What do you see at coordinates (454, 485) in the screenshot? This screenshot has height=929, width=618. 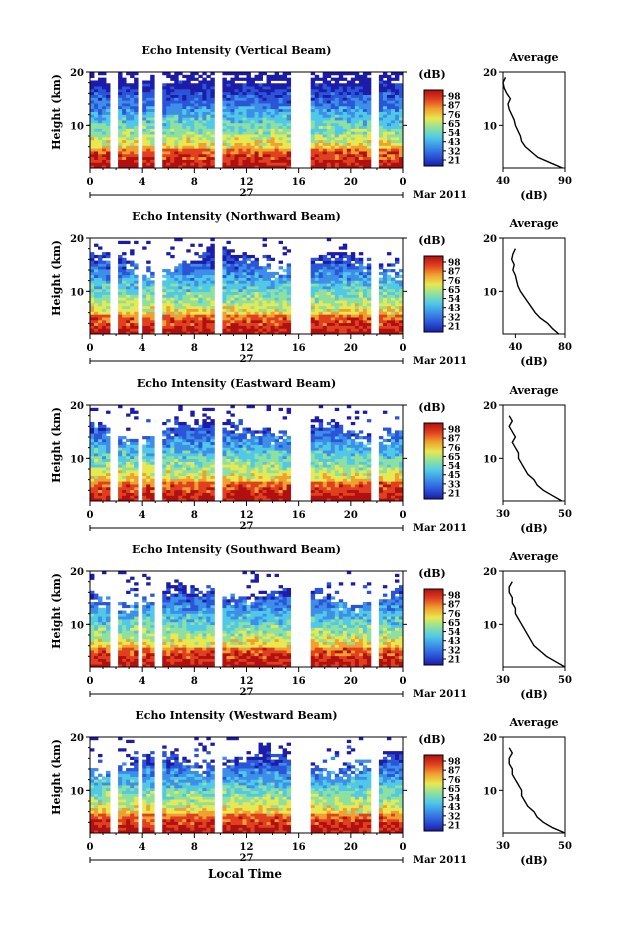 I see `colorbar-tick-label: 33` at bounding box center [454, 485].